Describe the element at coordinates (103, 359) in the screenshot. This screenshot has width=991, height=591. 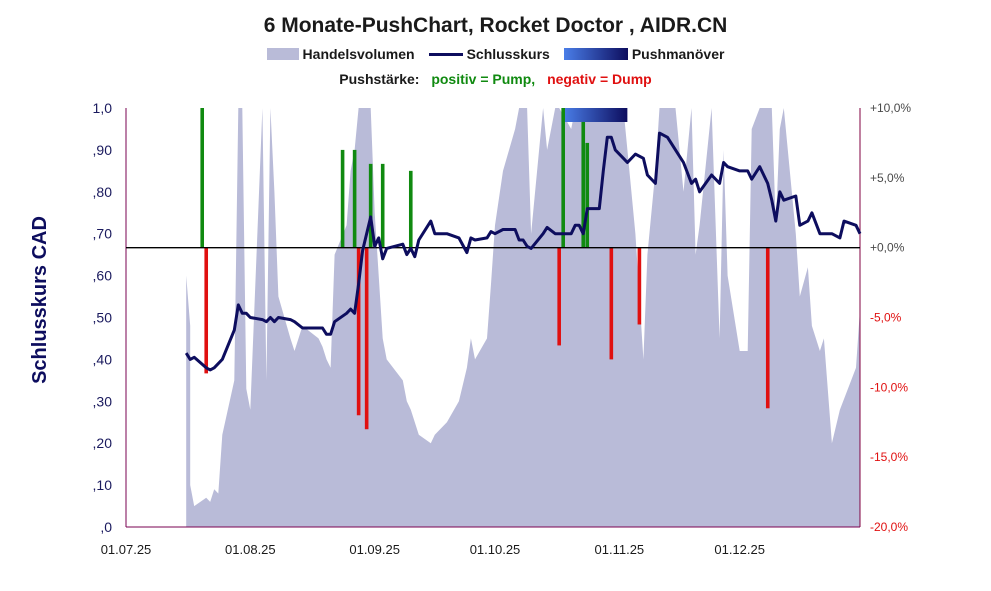
I see `y-left-tick-label: ,40` at that location.